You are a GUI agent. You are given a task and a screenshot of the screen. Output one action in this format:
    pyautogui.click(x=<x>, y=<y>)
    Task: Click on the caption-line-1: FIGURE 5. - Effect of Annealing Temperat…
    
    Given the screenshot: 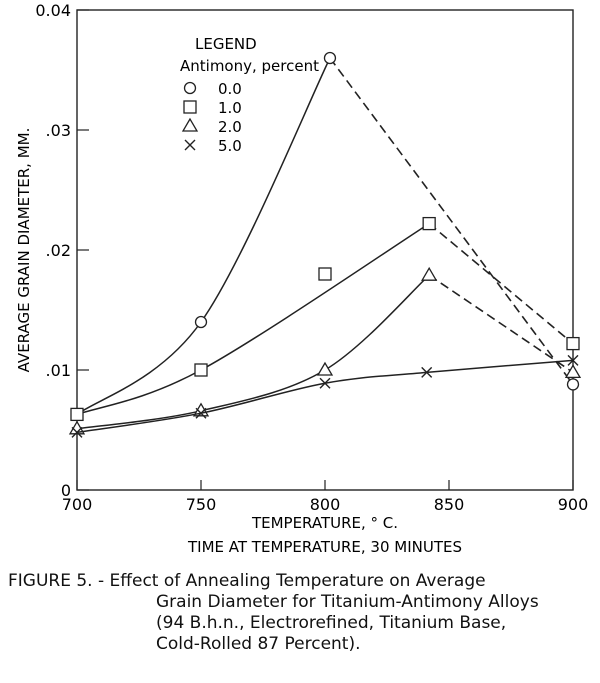 What is the action you would take?
    pyautogui.click(x=247, y=581)
    